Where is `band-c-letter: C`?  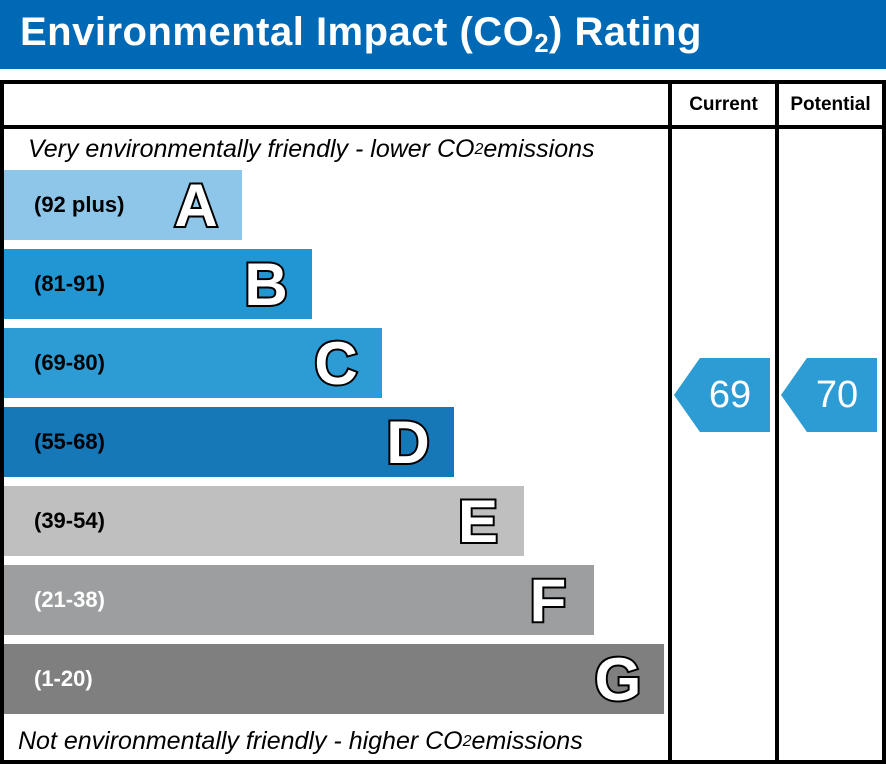
band-c-letter: C is located at coordinates (335, 363).